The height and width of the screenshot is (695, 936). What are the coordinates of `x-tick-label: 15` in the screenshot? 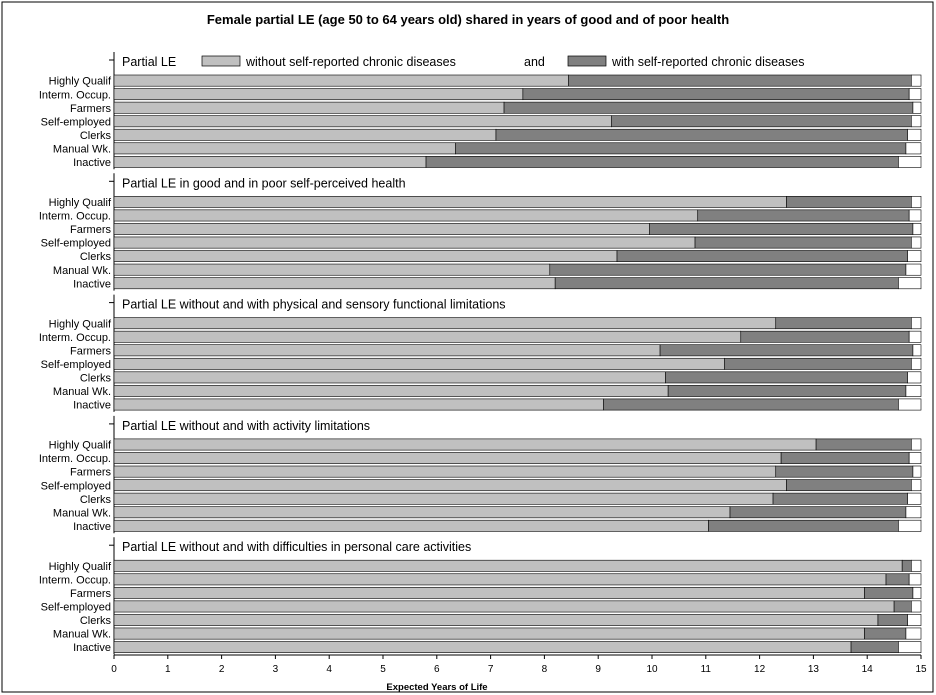 It's located at (921, 669).